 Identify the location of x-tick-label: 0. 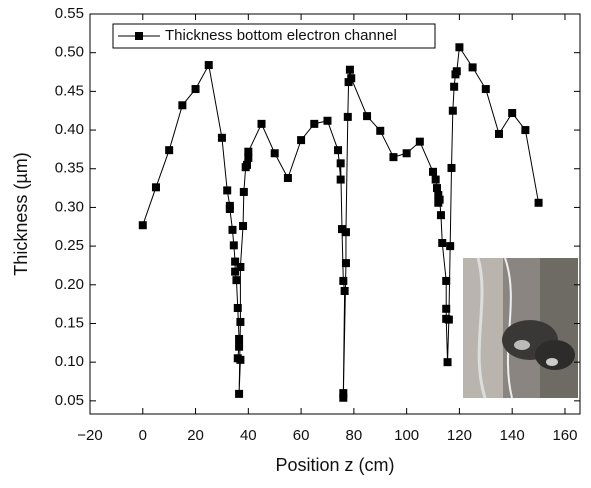
(143, 435).